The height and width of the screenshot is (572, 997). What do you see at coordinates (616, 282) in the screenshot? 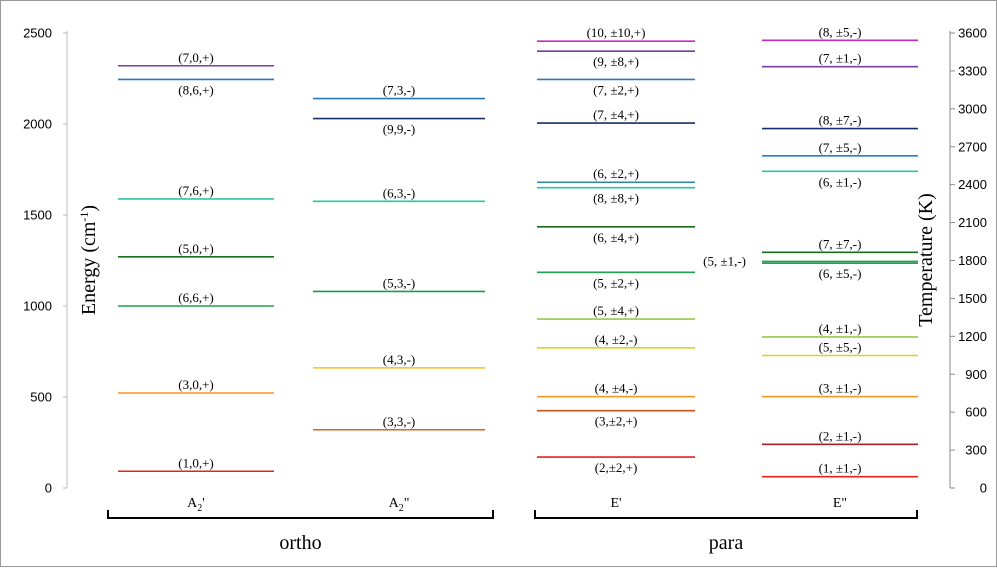
I see `energy-level-label: (5, ±2,+)` at bounding box center [616, 282].